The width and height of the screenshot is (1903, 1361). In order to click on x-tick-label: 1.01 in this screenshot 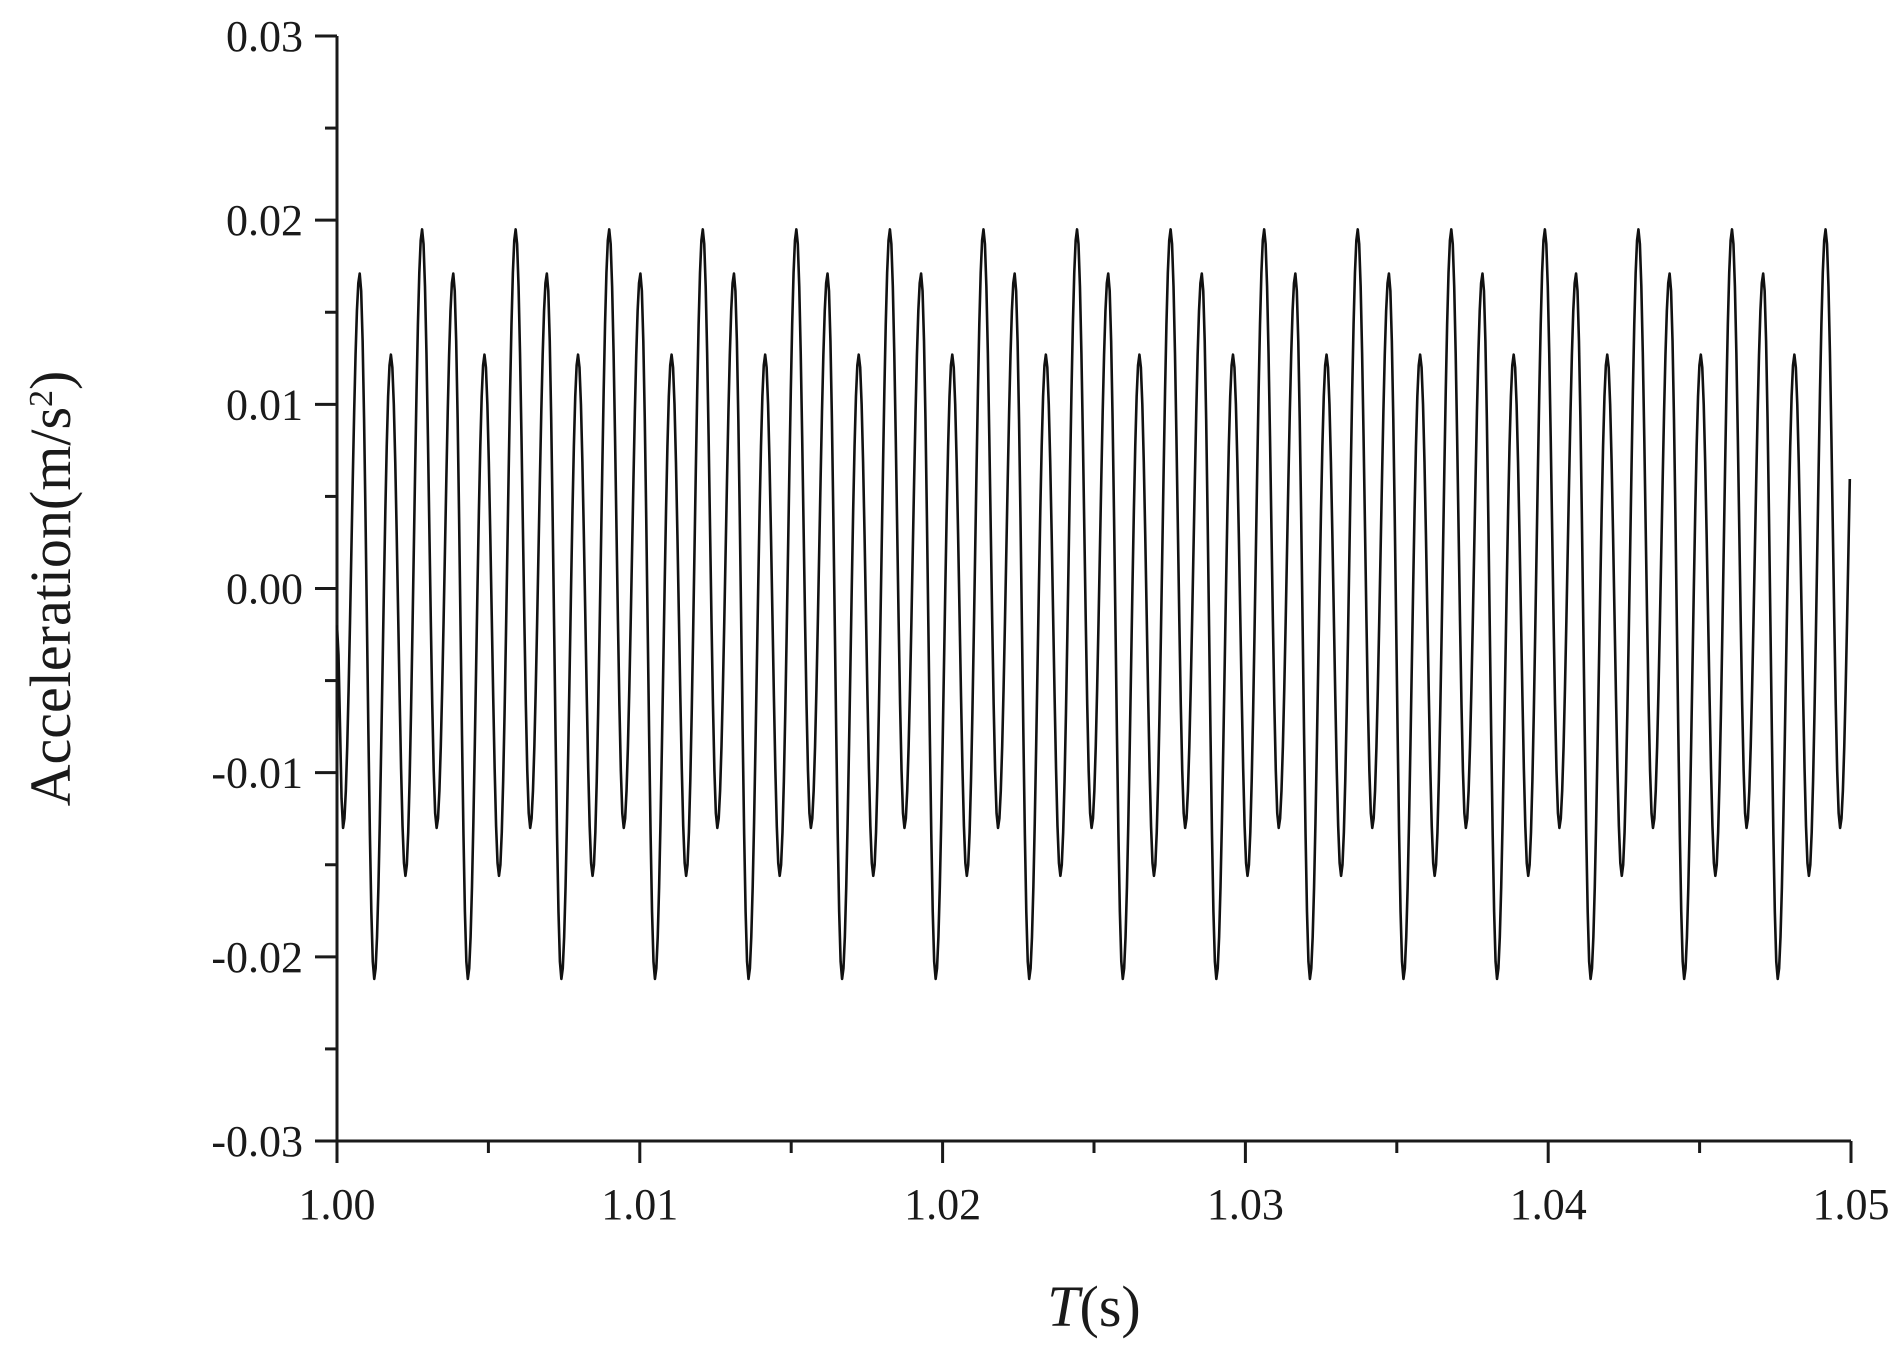, I will do `click(639, 1204)`.